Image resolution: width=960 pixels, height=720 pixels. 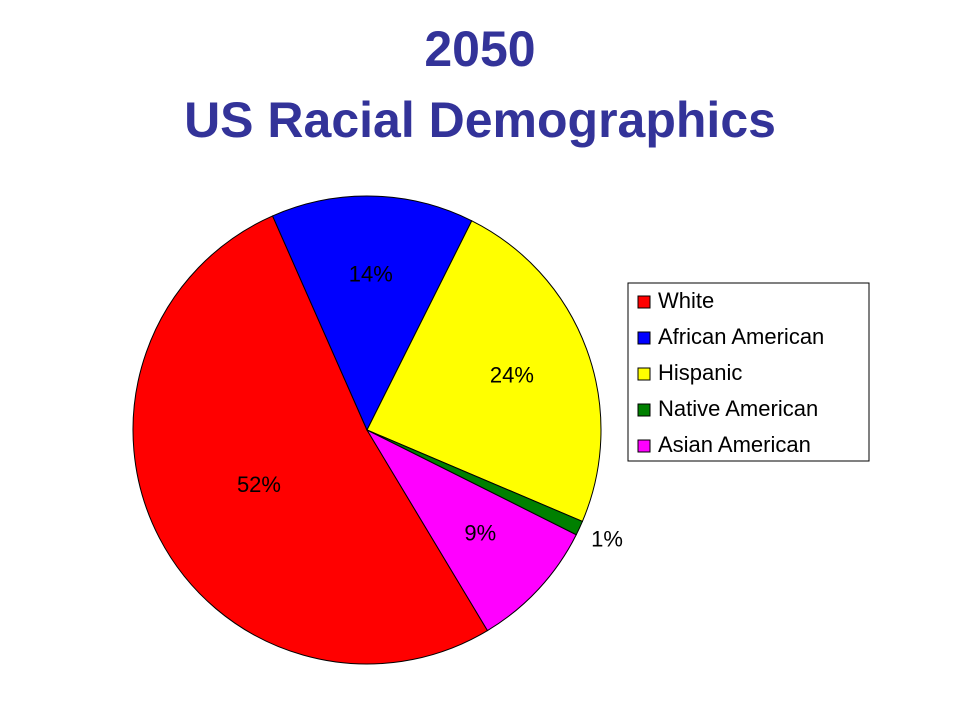 What do you see at coordinates (259, 484) in the screenshot?
I see `data-label: 52%` at bounding box center [259, 484].